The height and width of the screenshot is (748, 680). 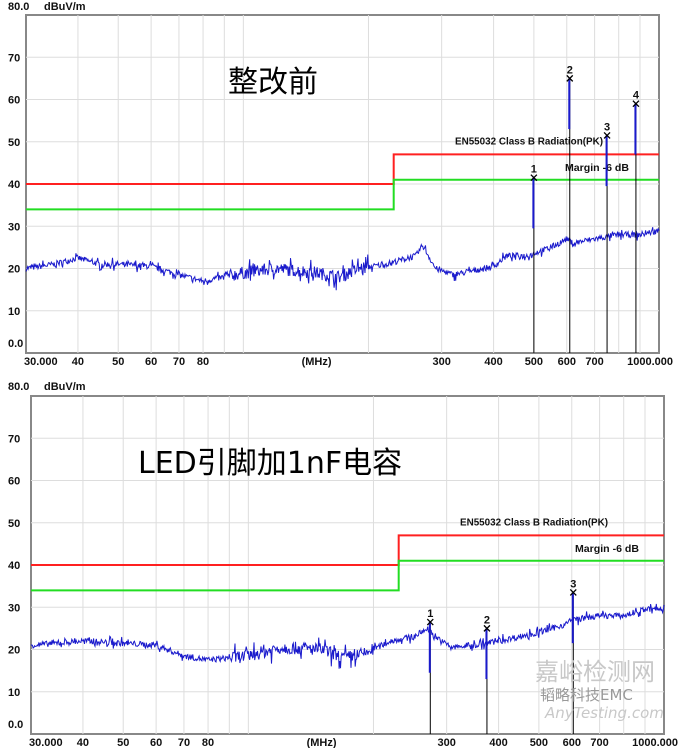 I want to click on watermark-account: 韬略科技EMC, so click(x=586, y=695).